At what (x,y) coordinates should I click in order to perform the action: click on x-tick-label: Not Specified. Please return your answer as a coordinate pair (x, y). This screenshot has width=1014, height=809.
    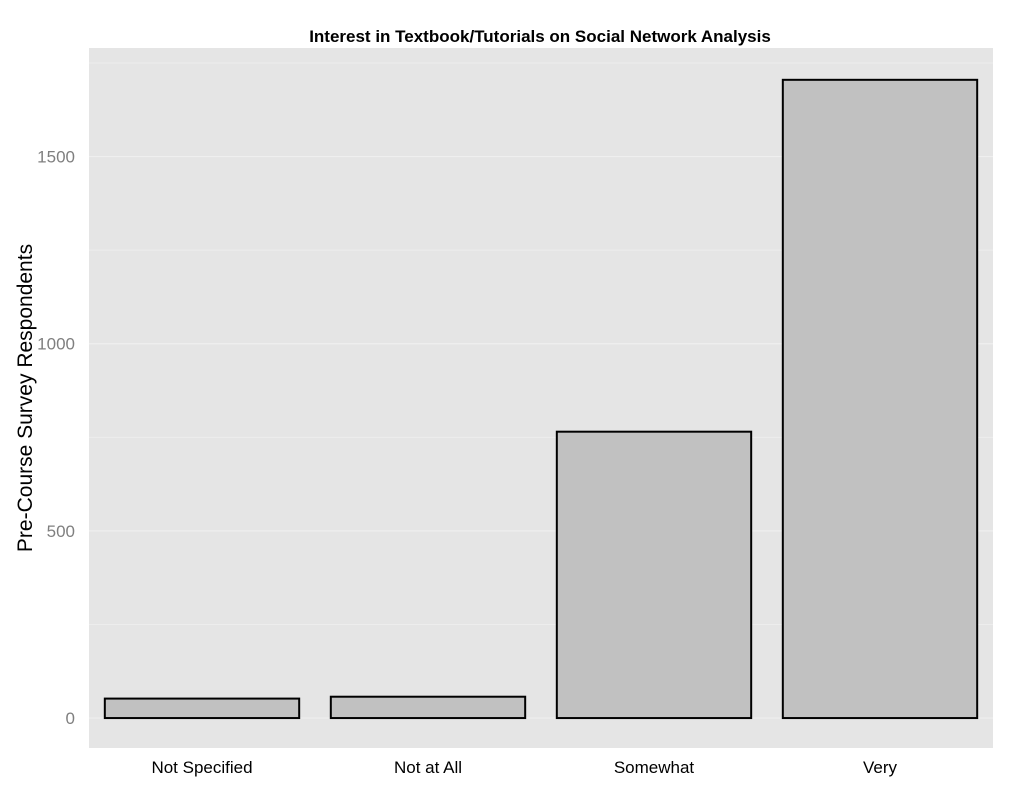
    Looking at the image, I should click on (201, 767).